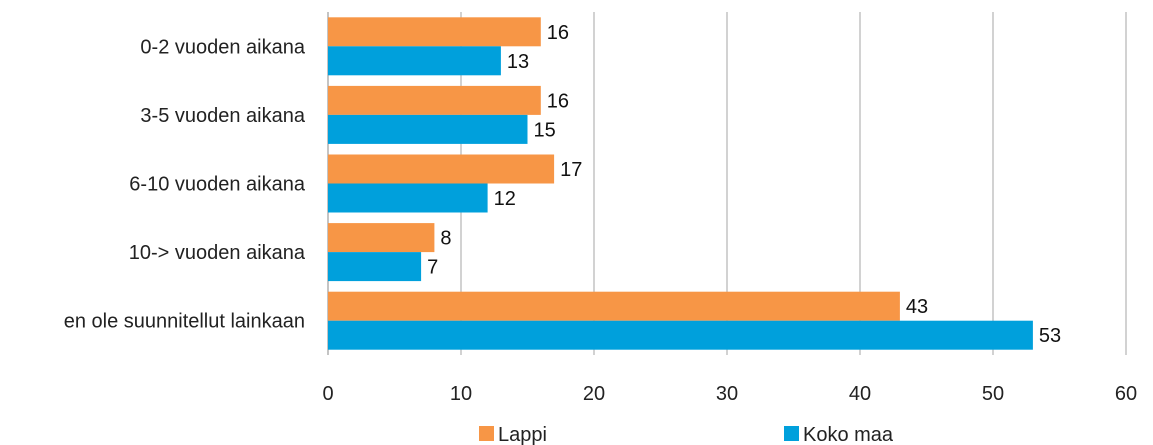 This screenshot has width=1153, height=445. Describe the element at coordinates (1050, 336) in the screenshot. I see `data-label-koko-maa-4: 53` at that location.